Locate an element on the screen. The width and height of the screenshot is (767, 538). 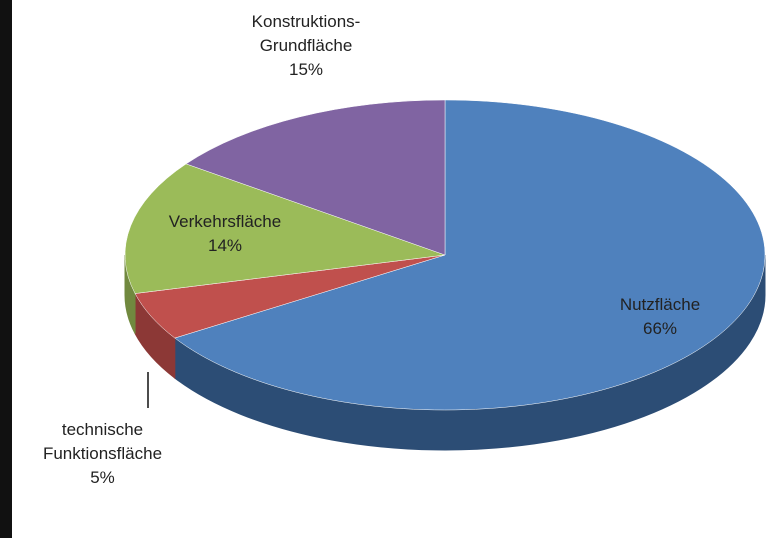
slice-label: Konstruktions-Grundfläche 15% is located at coordinates (306, 46).